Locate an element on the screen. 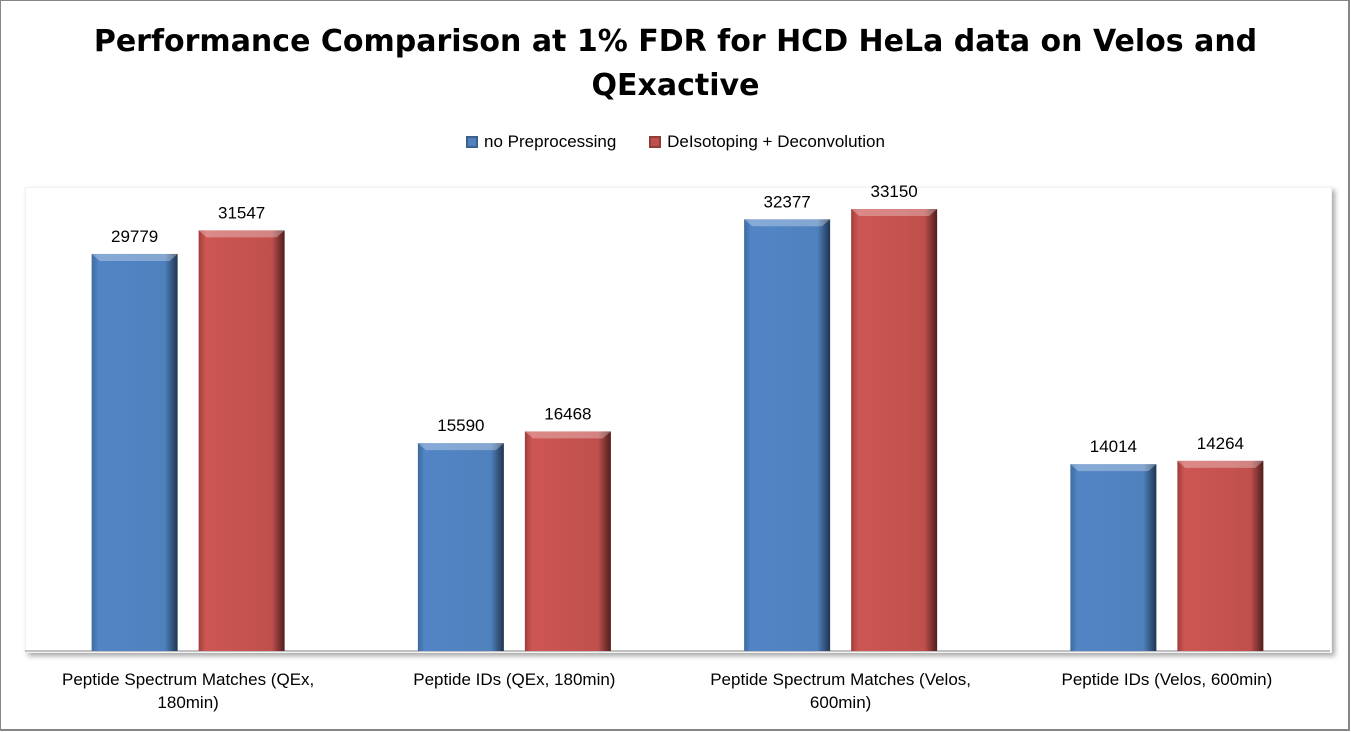 This screenshot has height=732, width=1351. x-tick-label: 180min) is located at coordinates (187, 702).